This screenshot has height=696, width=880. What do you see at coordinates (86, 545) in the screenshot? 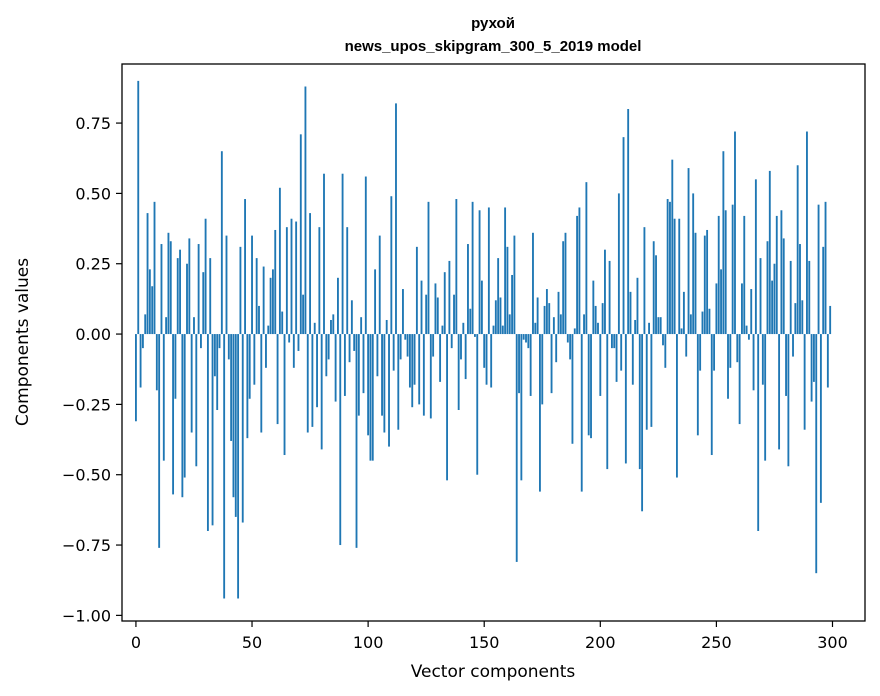
I see `y-tick-label: −0.75` at bounding box center [86, 545].